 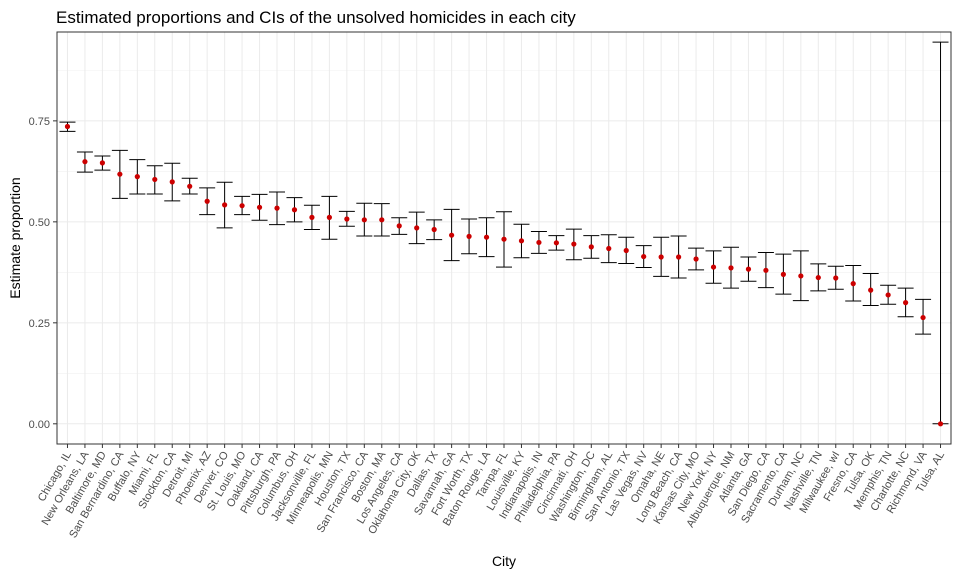 I want to click on y-tick-label: 0.25, so click(x=39, y=324).